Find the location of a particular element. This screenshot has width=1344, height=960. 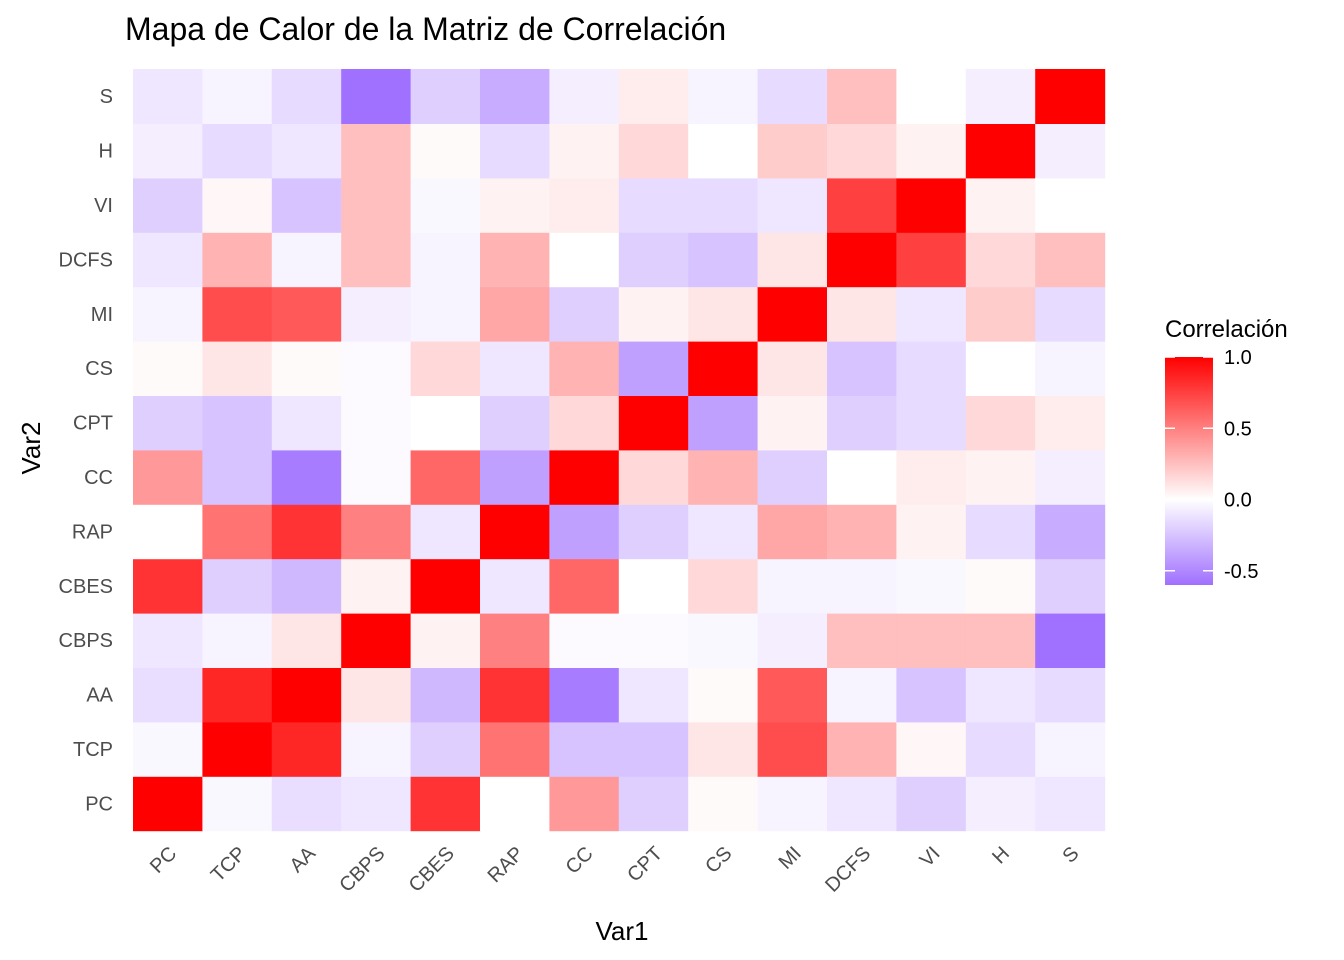

heatmap-cell-VI-CBES is located at coordinates (931, 586).